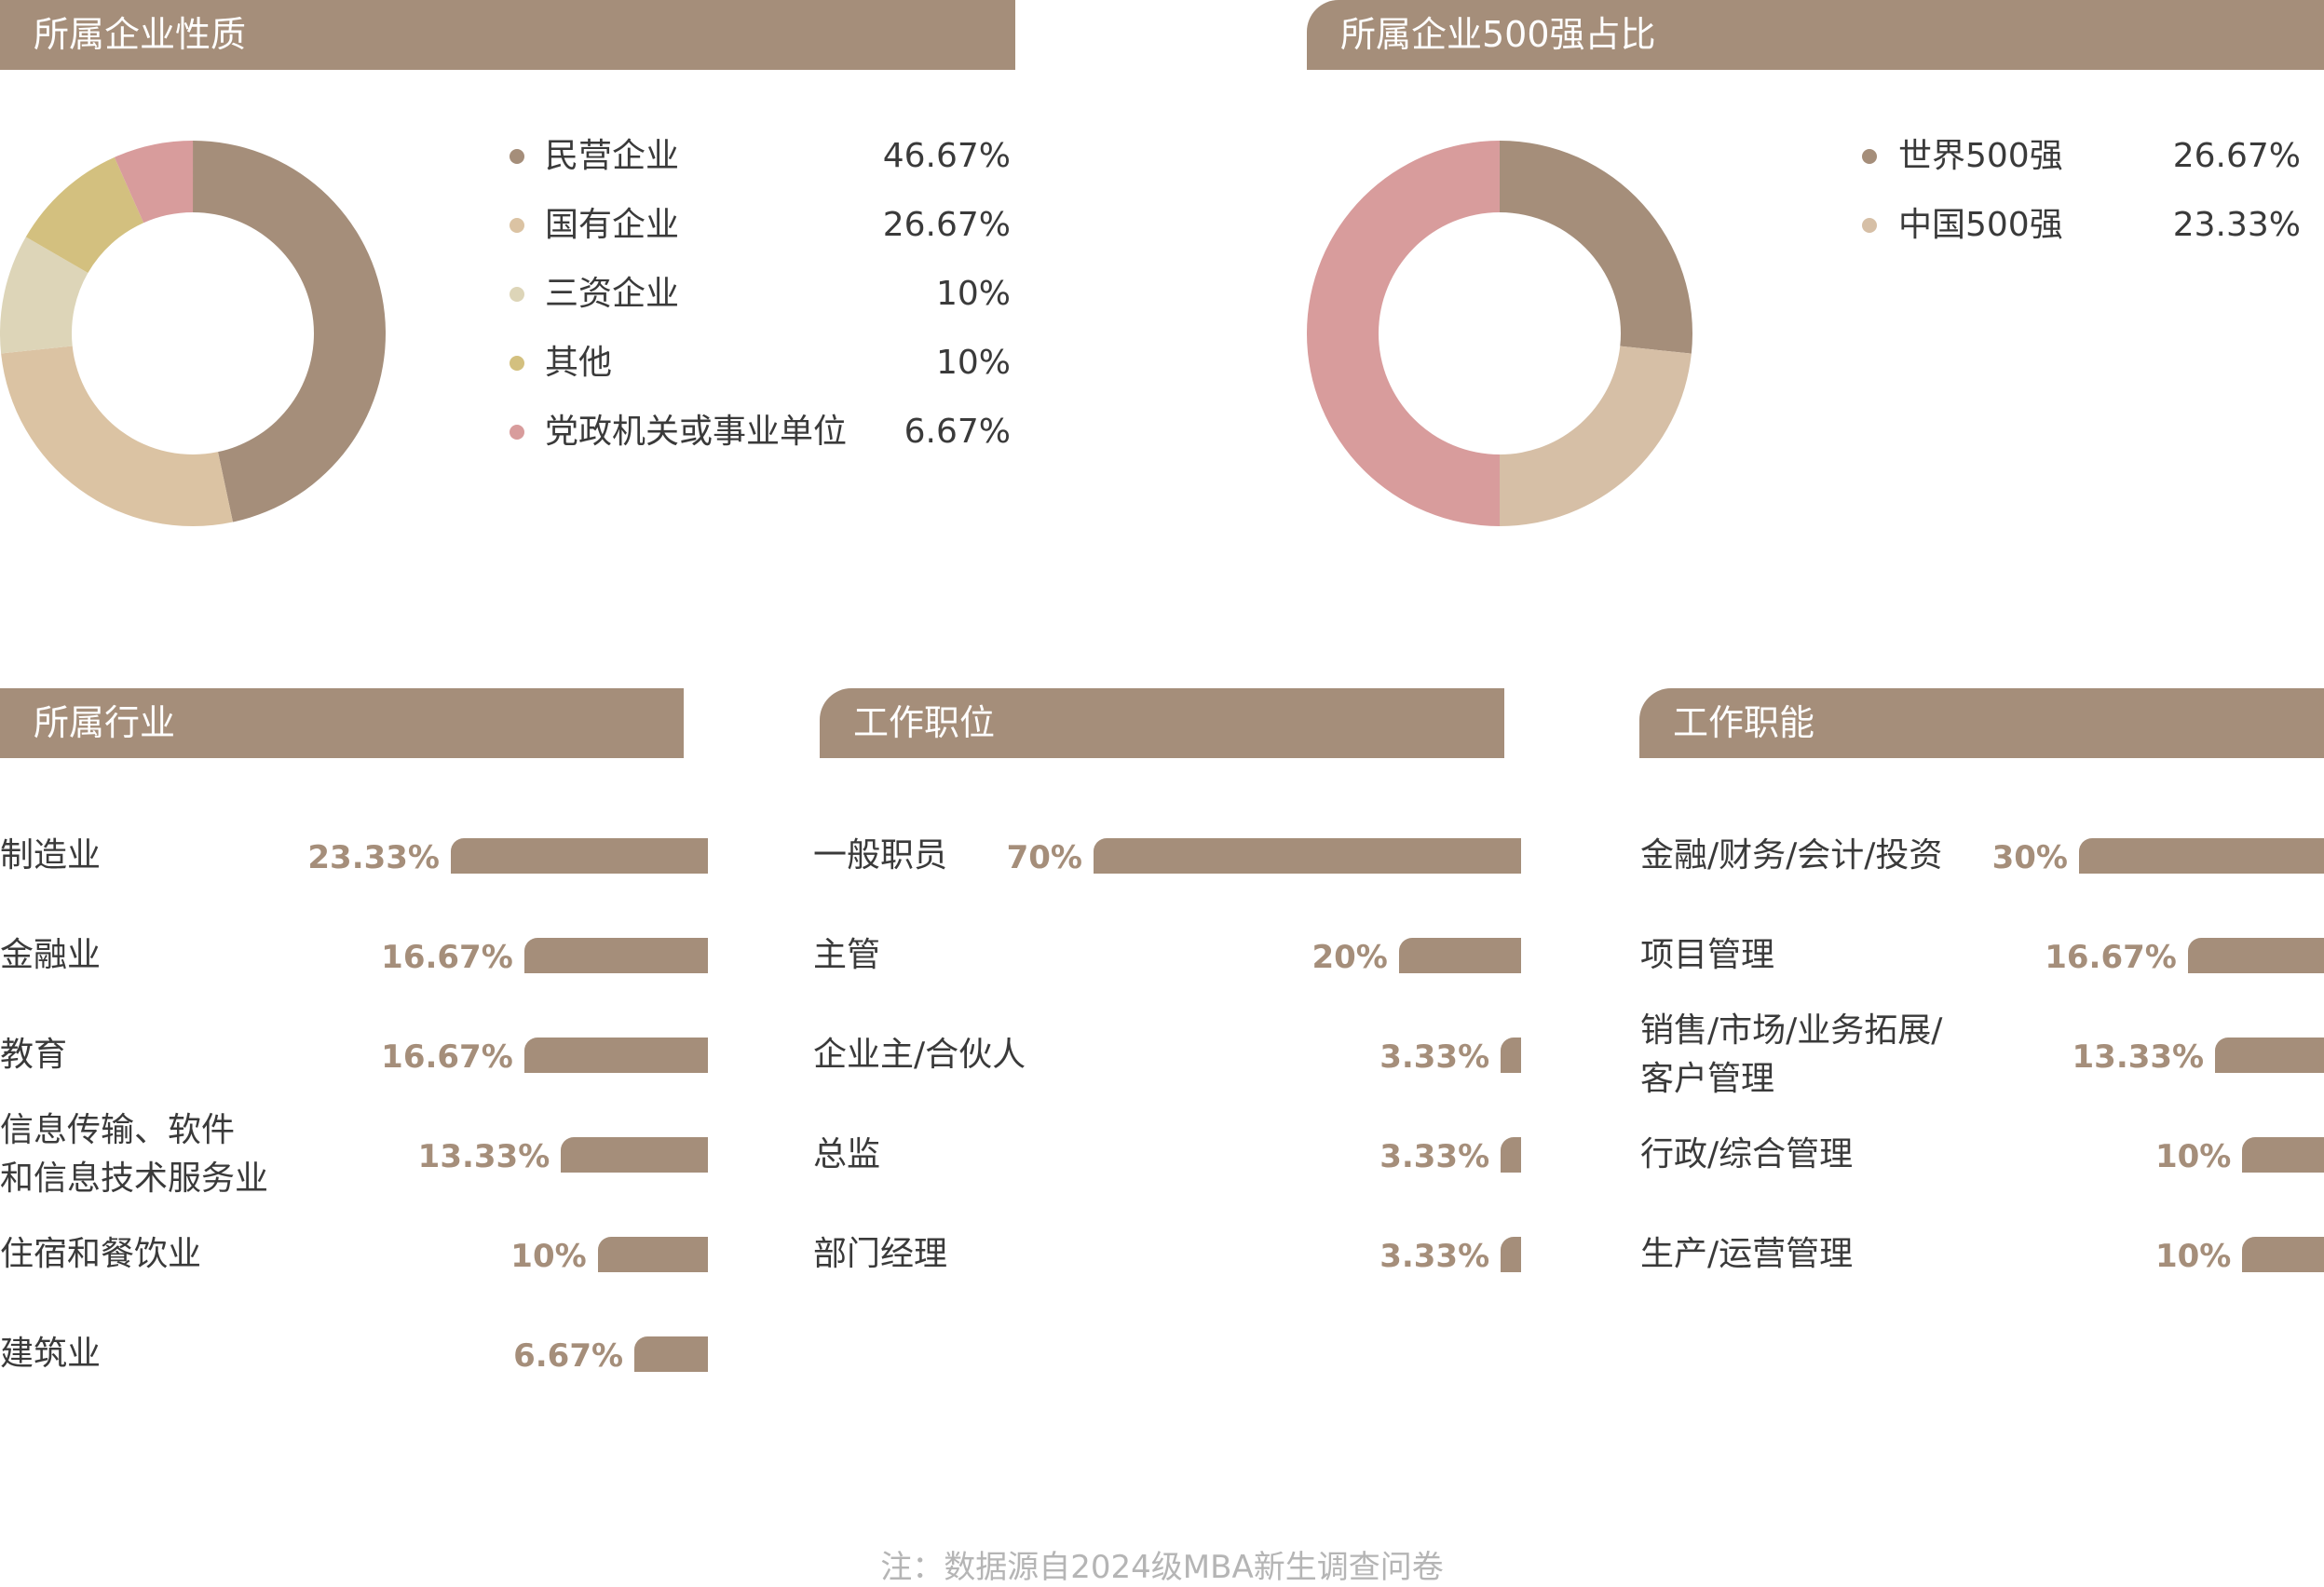 This screenshot has height=1587, width=2324. I want to click on header-company-nature: 所属企业性质, so click(507, 35).